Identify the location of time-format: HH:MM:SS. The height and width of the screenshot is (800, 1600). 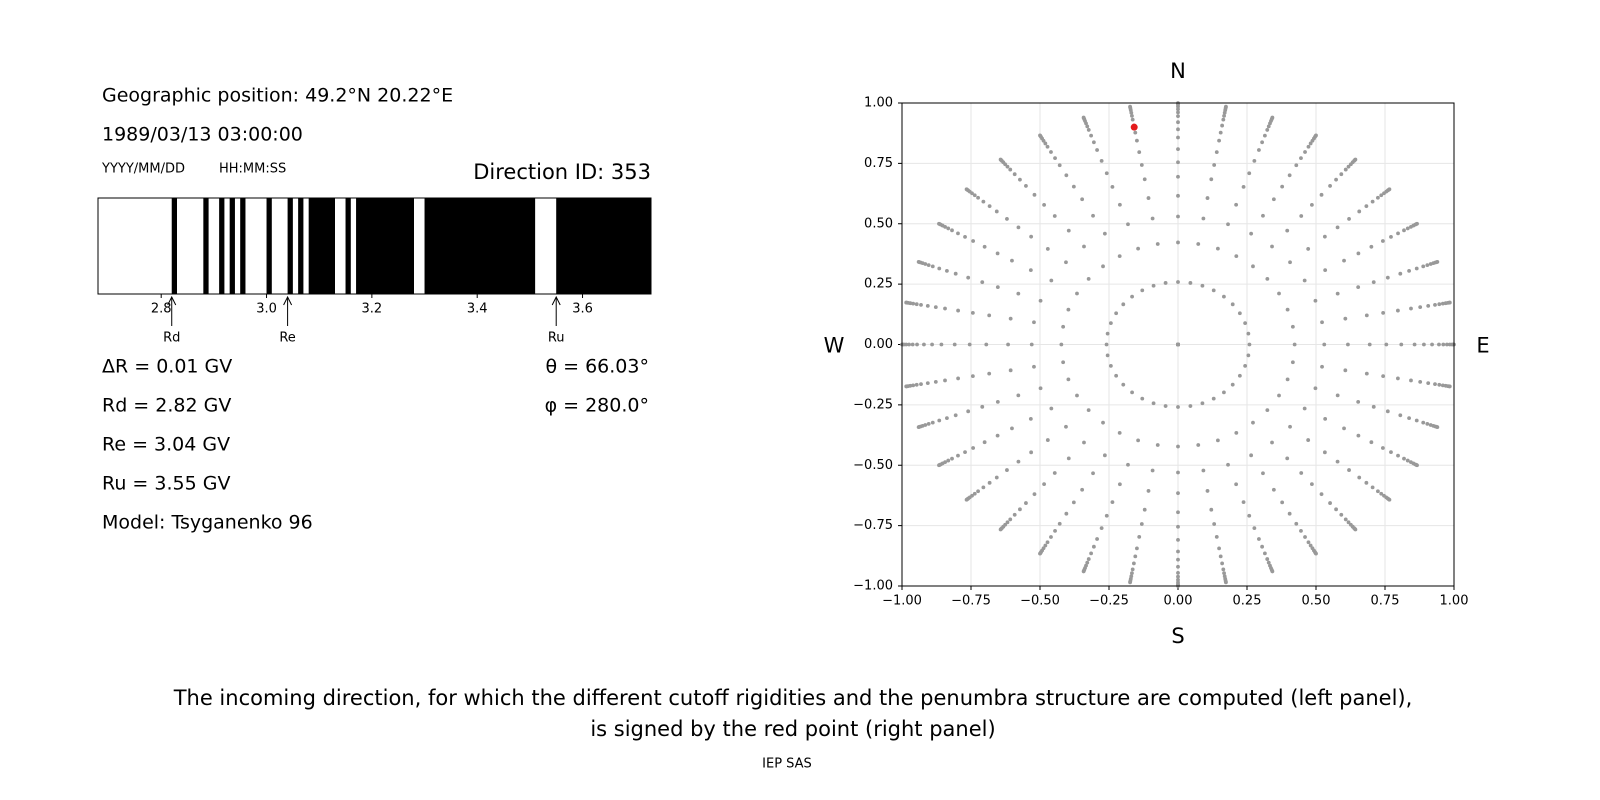
(252, 169).